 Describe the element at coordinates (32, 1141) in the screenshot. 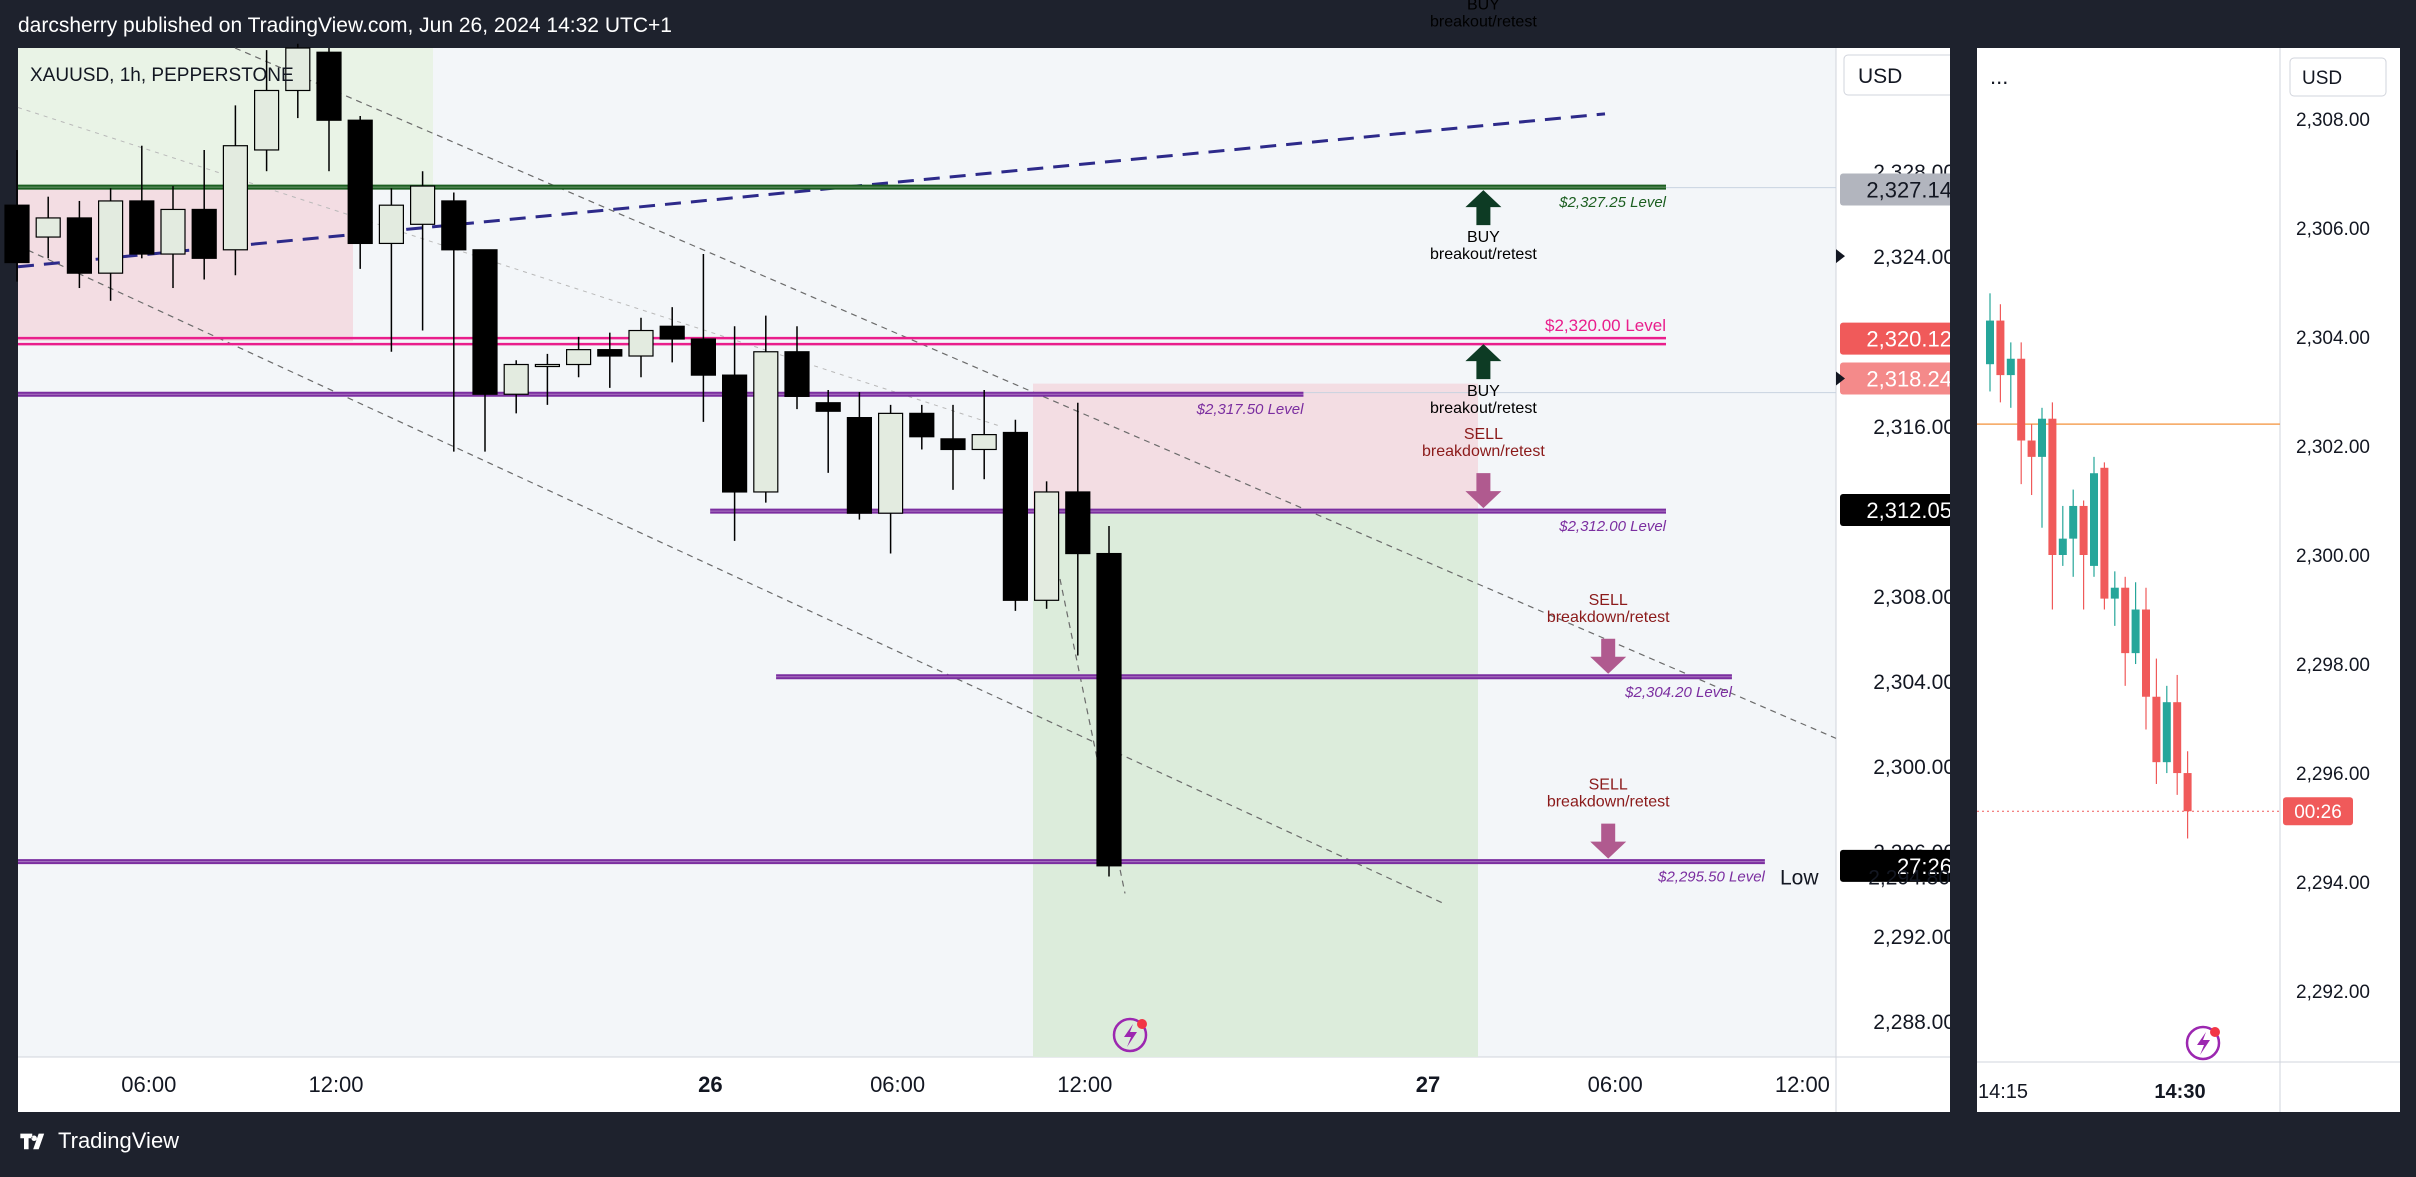

I see `tradingview-logo-icon` at that location.